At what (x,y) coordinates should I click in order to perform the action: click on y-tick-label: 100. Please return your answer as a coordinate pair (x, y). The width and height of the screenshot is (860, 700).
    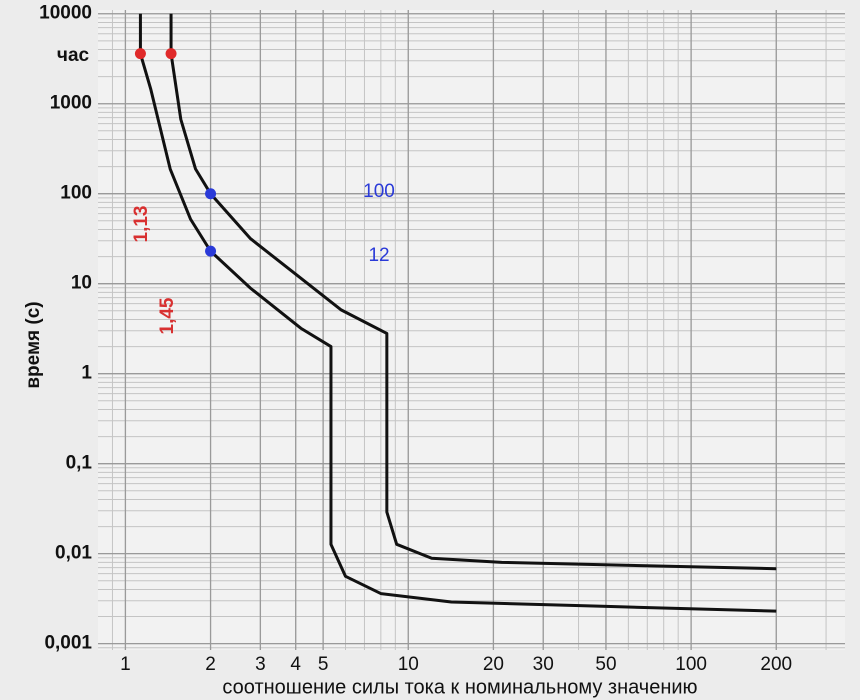
    Looking at the image, I should click on (76, 193).